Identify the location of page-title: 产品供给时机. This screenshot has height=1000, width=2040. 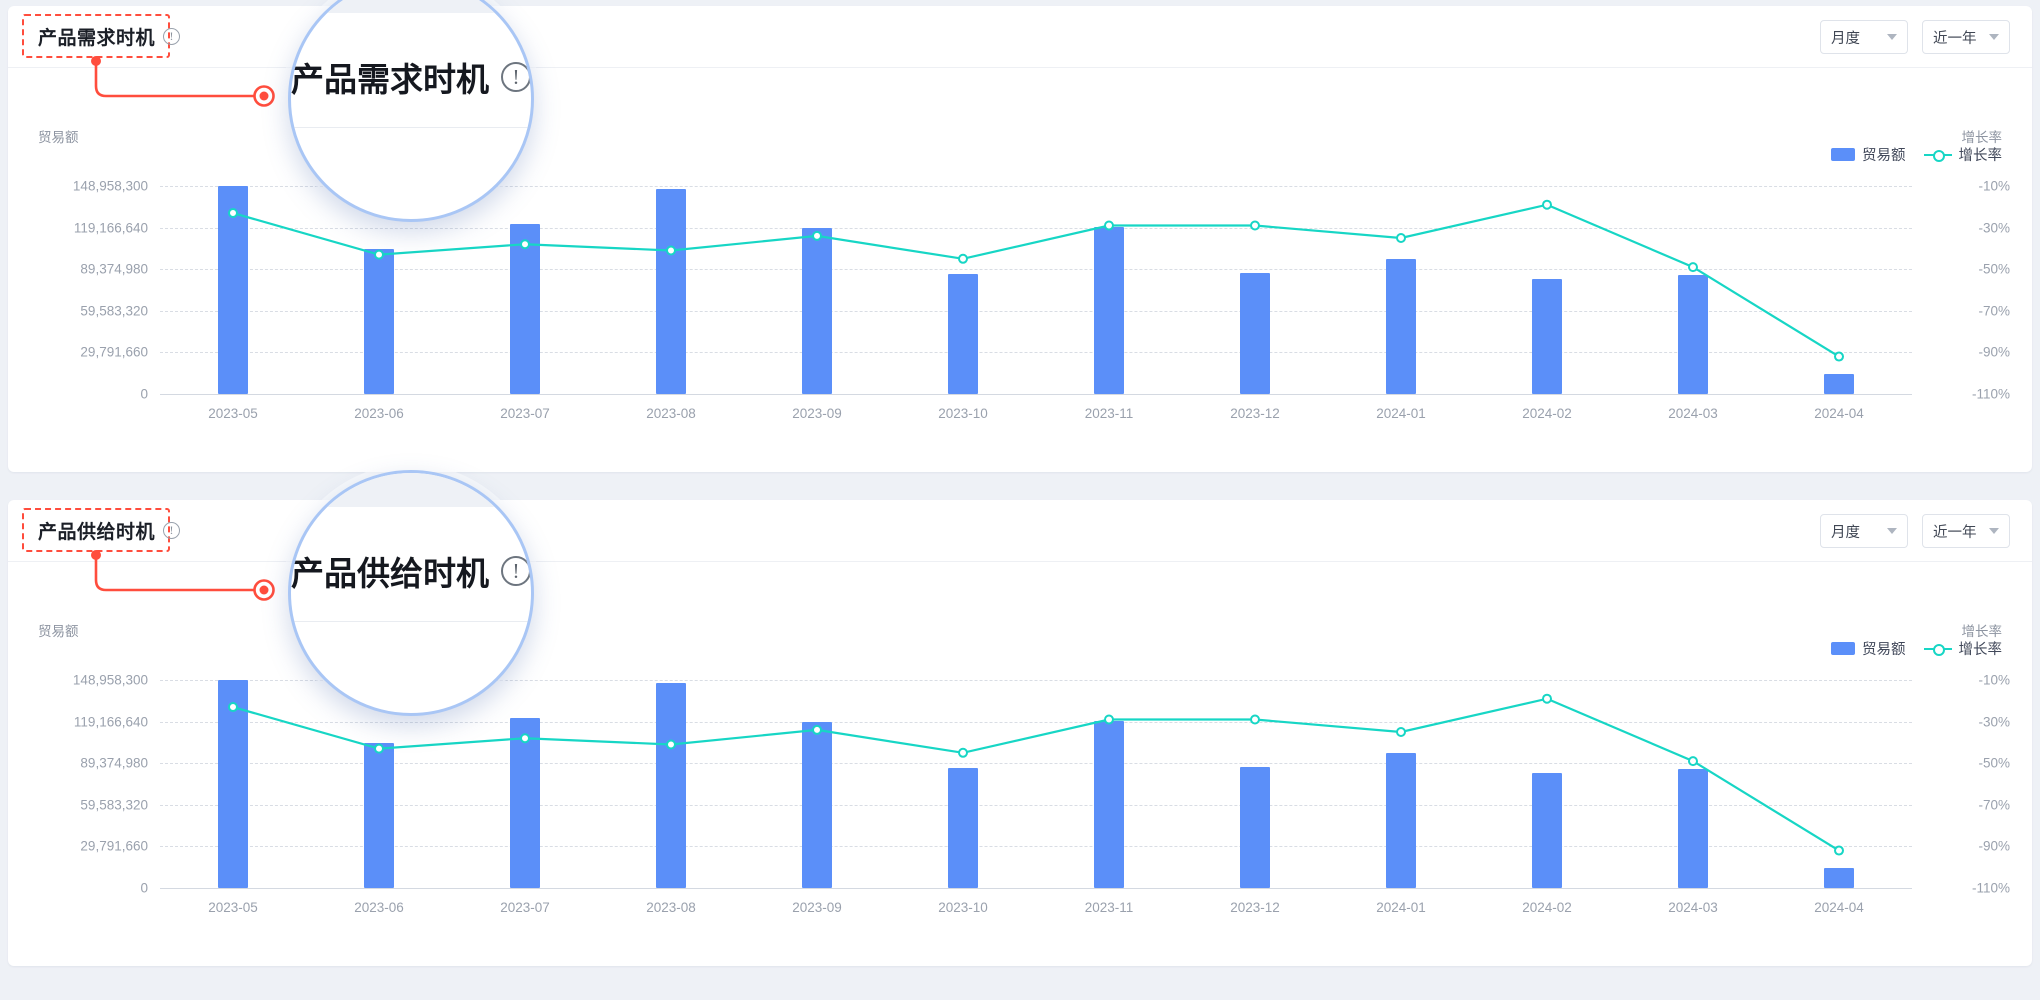
(97, 532).